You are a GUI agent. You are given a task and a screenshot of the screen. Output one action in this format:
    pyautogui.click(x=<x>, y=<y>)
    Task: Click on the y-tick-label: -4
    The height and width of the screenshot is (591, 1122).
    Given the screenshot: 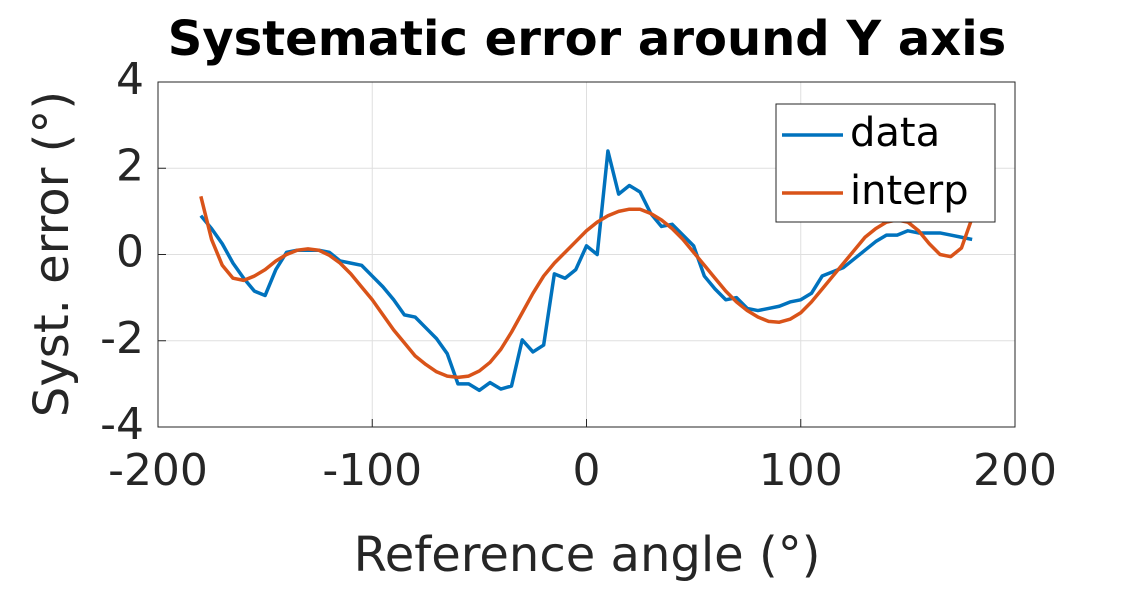 What is the action you would take?
    pyautogui.click(x=122, y=424)
    